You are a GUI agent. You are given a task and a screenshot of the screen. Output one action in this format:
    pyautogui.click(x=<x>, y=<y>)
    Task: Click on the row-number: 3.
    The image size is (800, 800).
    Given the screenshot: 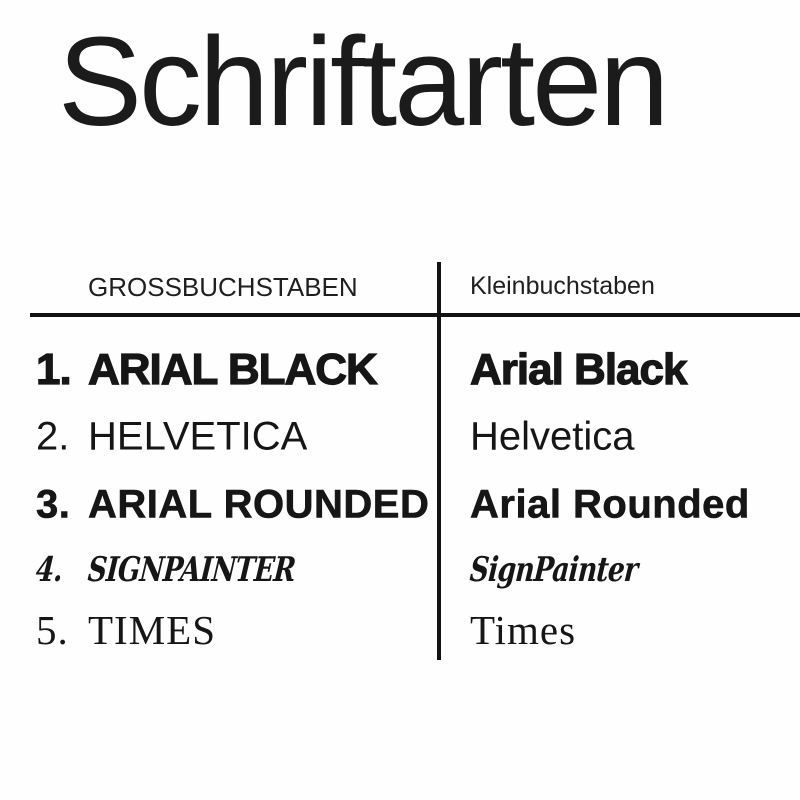 What is the action you would take?
    pyautogui.click(x=53, y=504)
    